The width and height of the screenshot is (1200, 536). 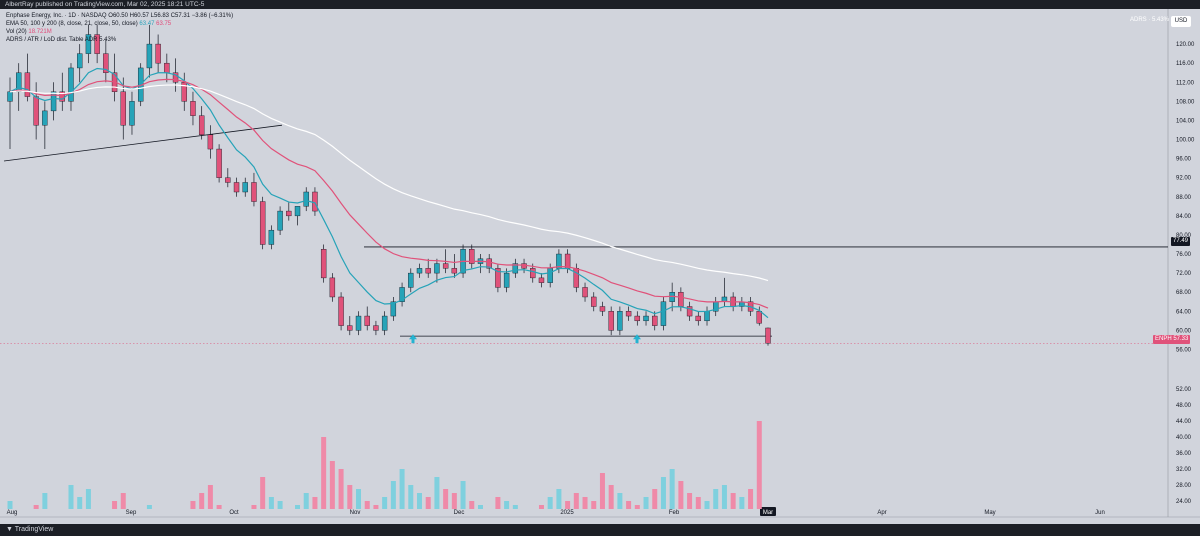 I want to click on price-tick-label: 84.00, so click(x=1184, y=217).